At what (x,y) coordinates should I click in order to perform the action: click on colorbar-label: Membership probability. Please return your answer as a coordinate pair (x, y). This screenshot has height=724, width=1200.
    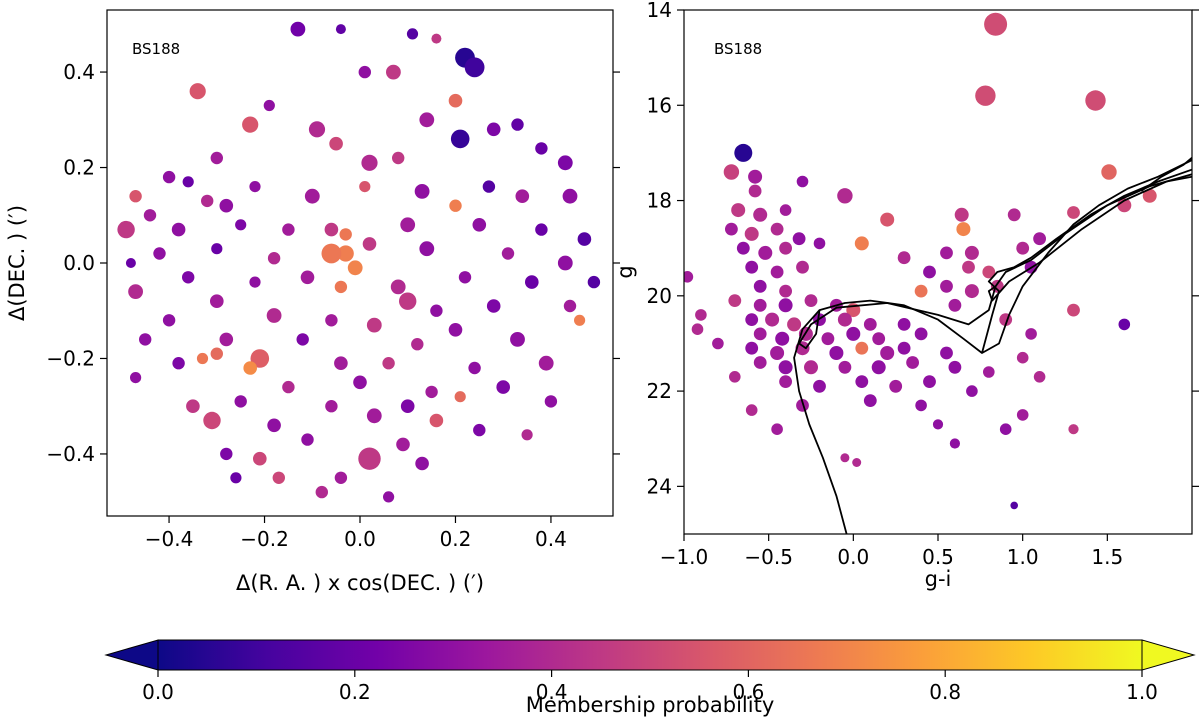
    Looking at the image, I should click on (650, 705).